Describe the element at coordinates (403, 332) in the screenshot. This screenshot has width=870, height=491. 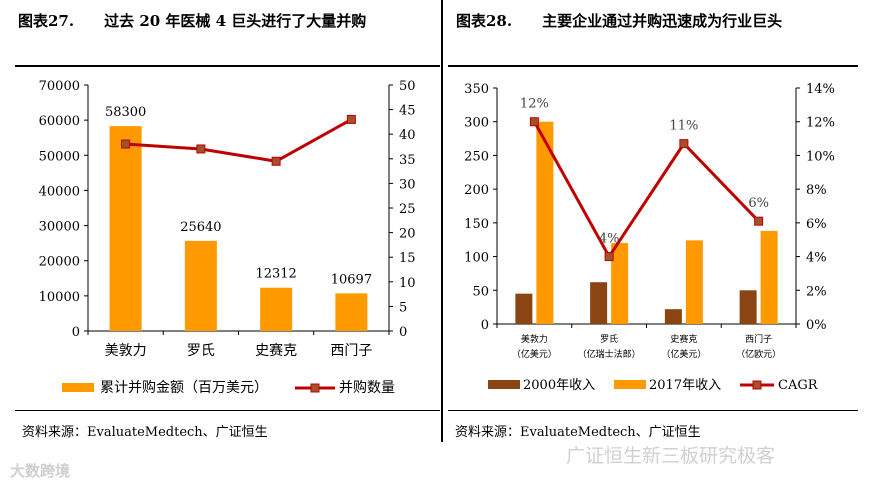
I see `left-y2-tick-label: 0` at that location.